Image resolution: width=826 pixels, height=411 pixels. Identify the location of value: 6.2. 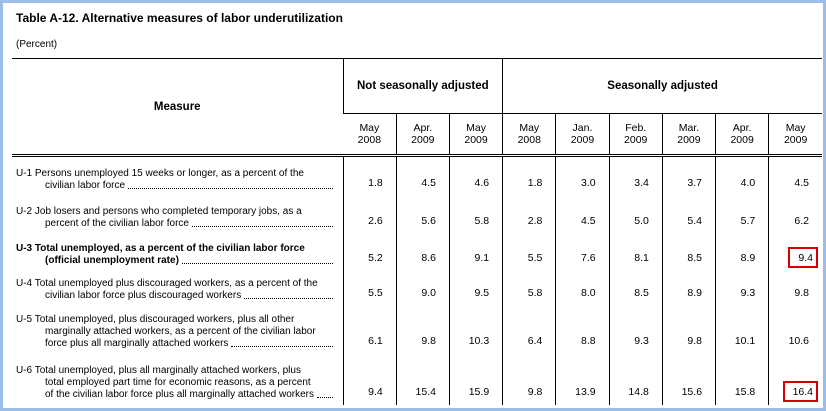
(801, 220).